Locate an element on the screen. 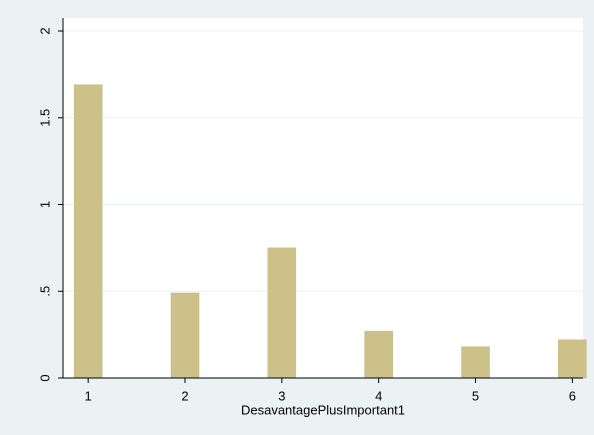  x-tick-label: 3 is located at coordinates (281, 395).